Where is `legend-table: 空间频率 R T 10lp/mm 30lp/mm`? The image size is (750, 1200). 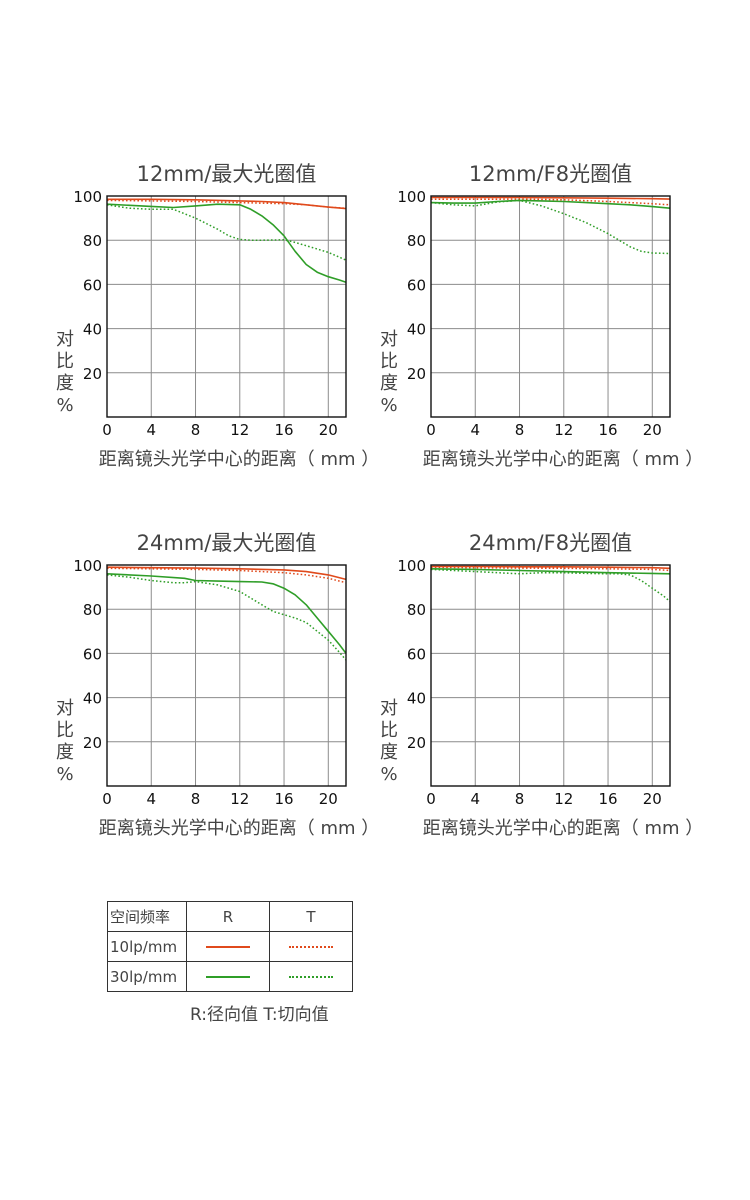
legend-table: 空间频率 R T 10lp/mm 30lp/mm is located at coordinates (230, 946).